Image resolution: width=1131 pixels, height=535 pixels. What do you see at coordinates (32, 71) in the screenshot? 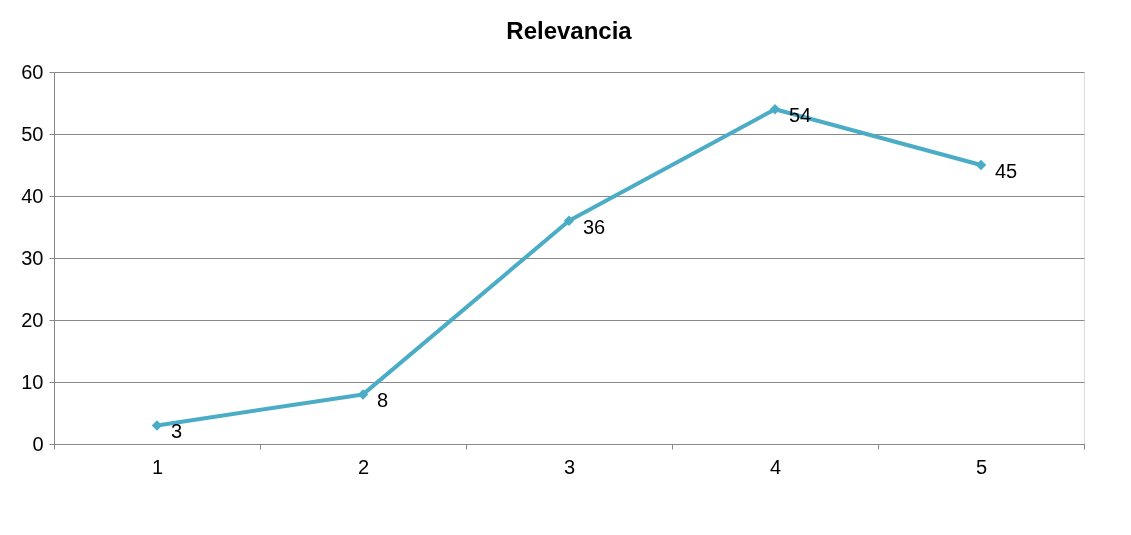
I see `y-tick-label: 60` at bounding box center [32, 71].